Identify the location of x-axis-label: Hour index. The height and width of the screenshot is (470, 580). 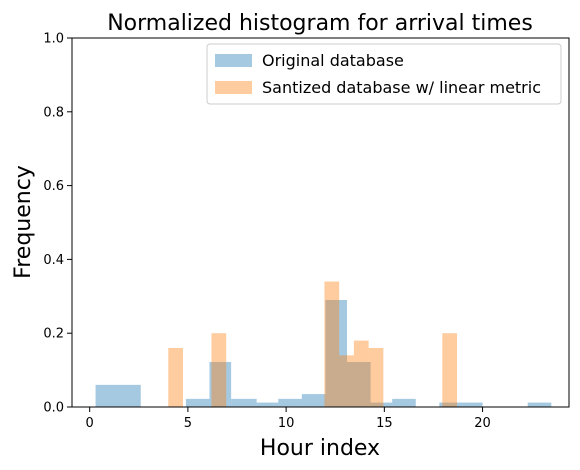
(320, 448).